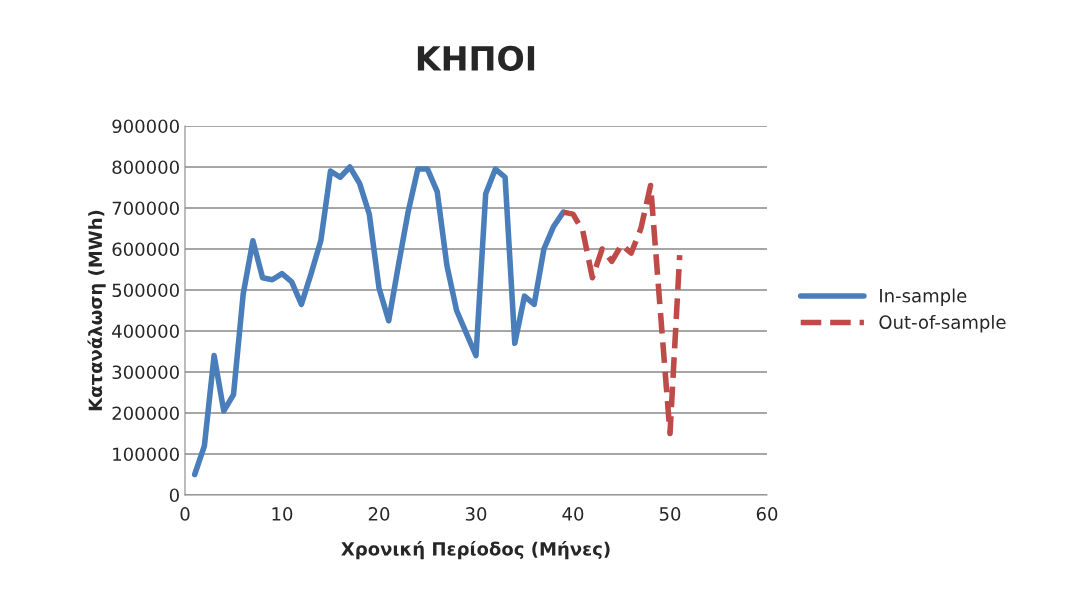 This screenshot has height=612, width=1067. What do you see at coordinates (282, 514) in the screenshot?
I see `x-tick-label: 10` at bounding box center [282, 514].